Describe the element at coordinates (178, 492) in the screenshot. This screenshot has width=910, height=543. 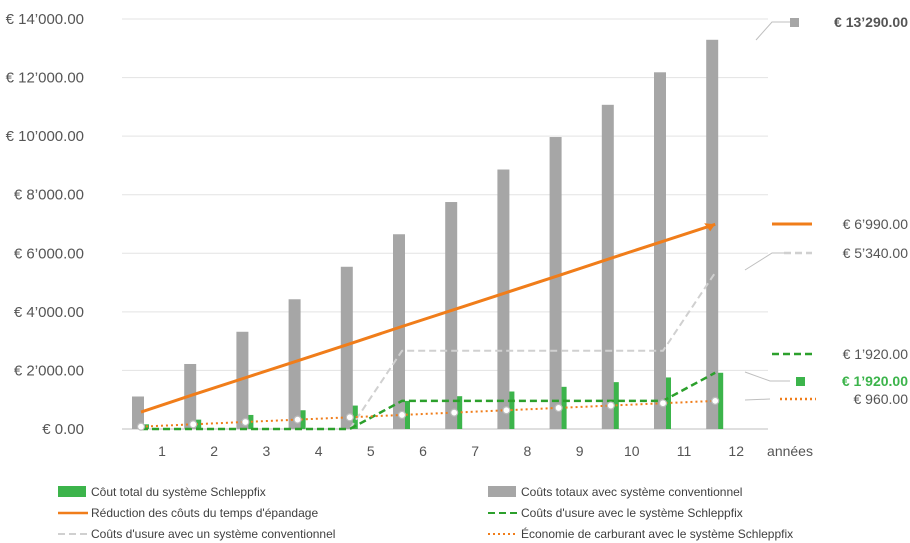
I see `legend-label: Côut total du système Schleppfix` at that location.